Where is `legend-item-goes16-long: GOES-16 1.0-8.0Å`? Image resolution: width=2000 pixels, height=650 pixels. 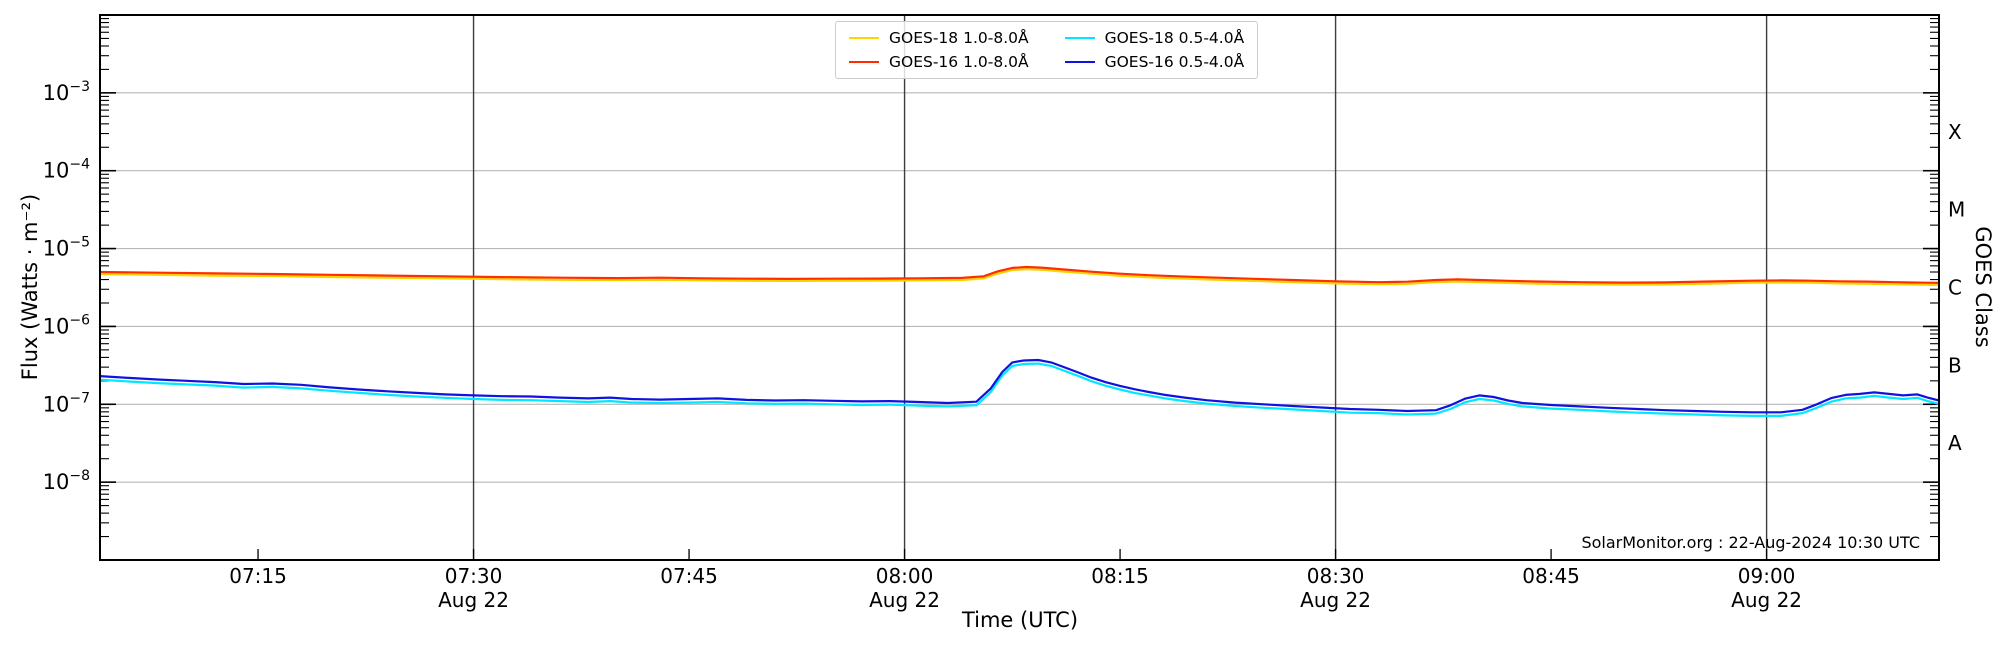 legend-item-goes16-long: GOES-16 1.0-8.0Å is located at coordinates (939, 62).